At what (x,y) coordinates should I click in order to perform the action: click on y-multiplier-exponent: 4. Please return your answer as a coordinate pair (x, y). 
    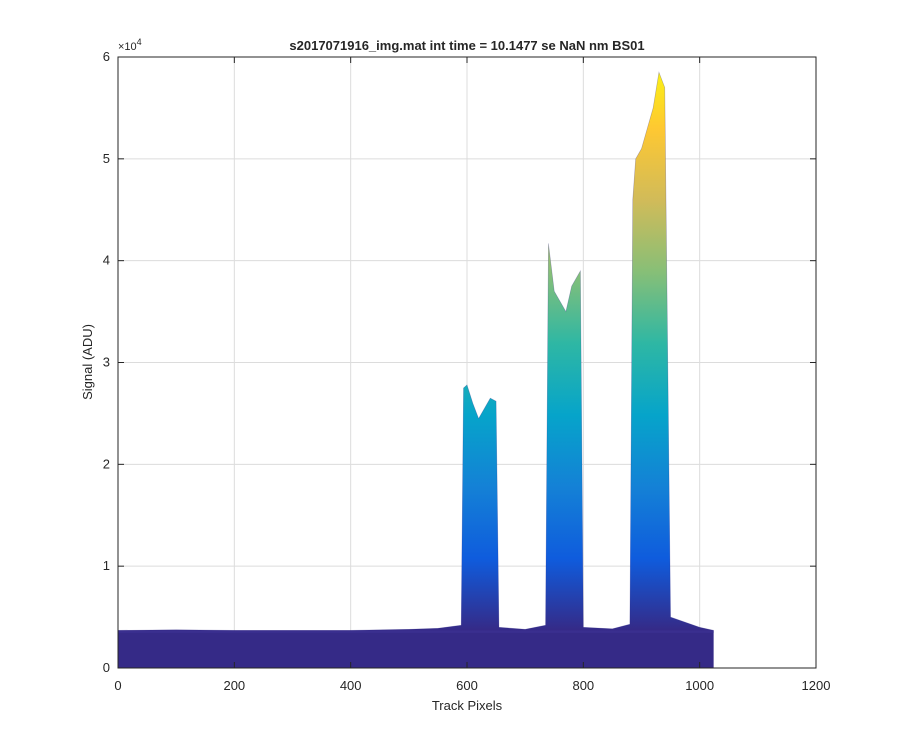
    Looking at the image, I should click on (139, 42).